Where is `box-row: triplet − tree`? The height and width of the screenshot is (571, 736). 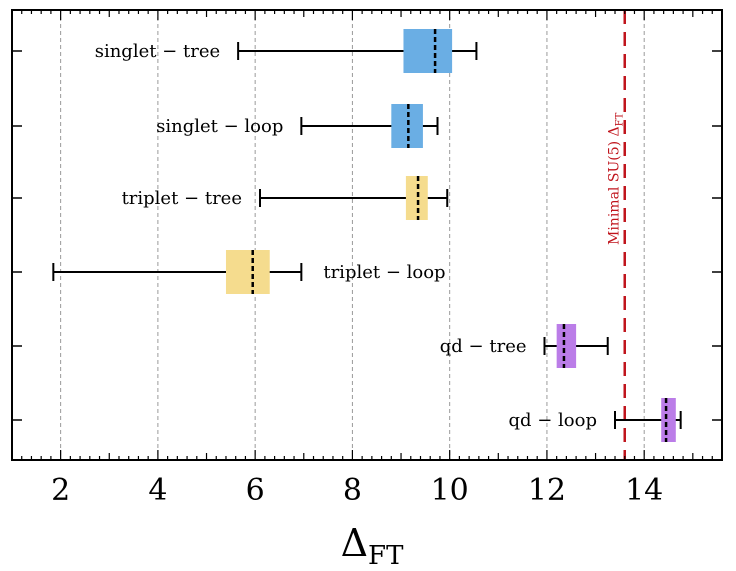 box-row: triplet − tree is located at coordinates (285, 198).